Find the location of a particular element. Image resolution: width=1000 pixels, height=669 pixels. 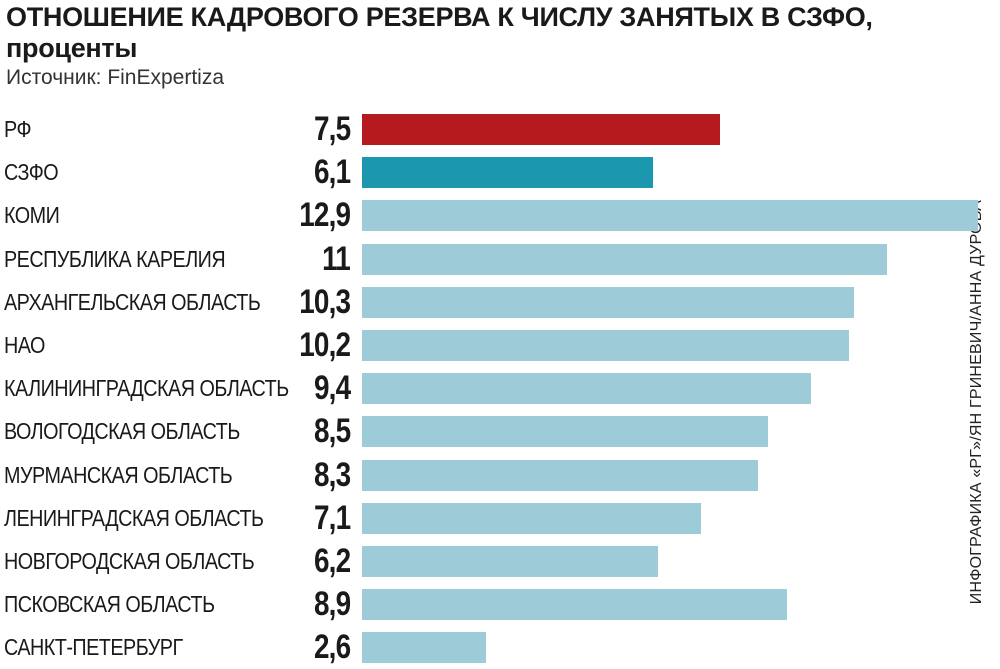

chart-row: САНКТ-ПЕТЕРБУРГ 2,6 is located at coordinates (495, 647).